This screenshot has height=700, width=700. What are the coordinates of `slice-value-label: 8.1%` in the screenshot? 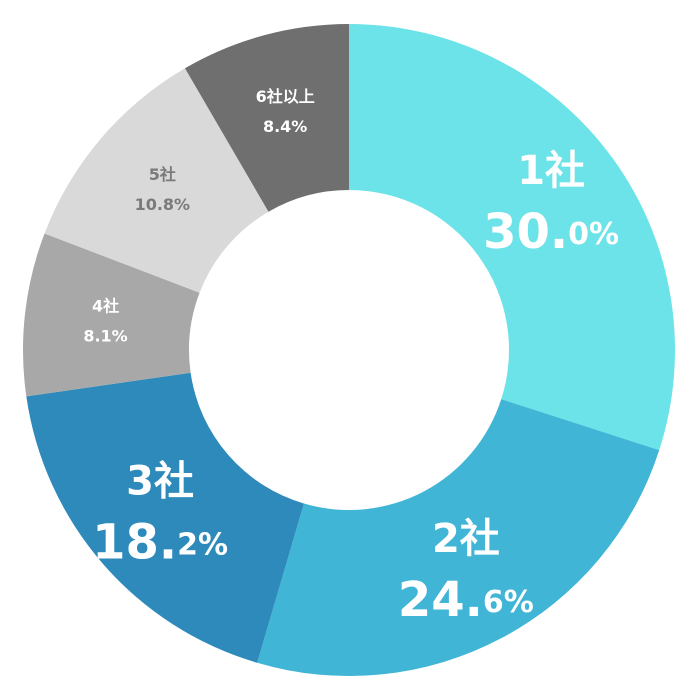 It's located at (105, 335).